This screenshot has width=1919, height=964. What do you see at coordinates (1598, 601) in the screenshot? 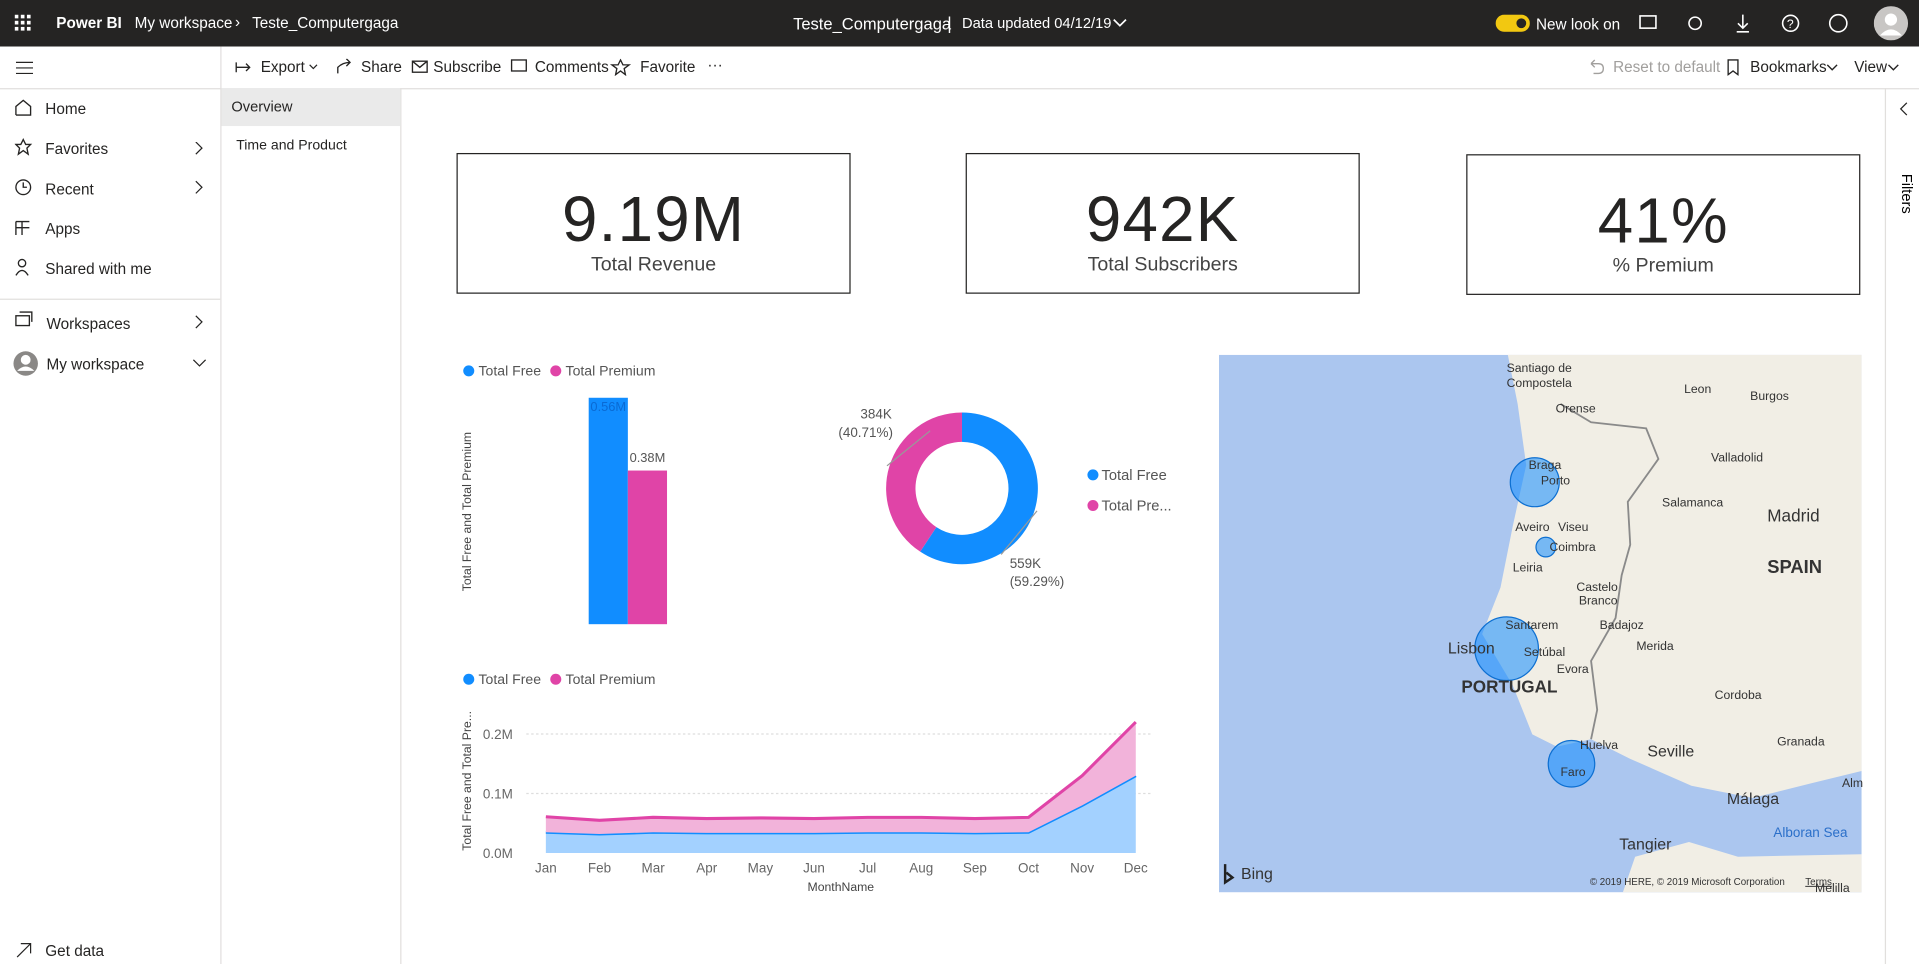
I see `map-label: Branco` at bounding box center [1598, 601].